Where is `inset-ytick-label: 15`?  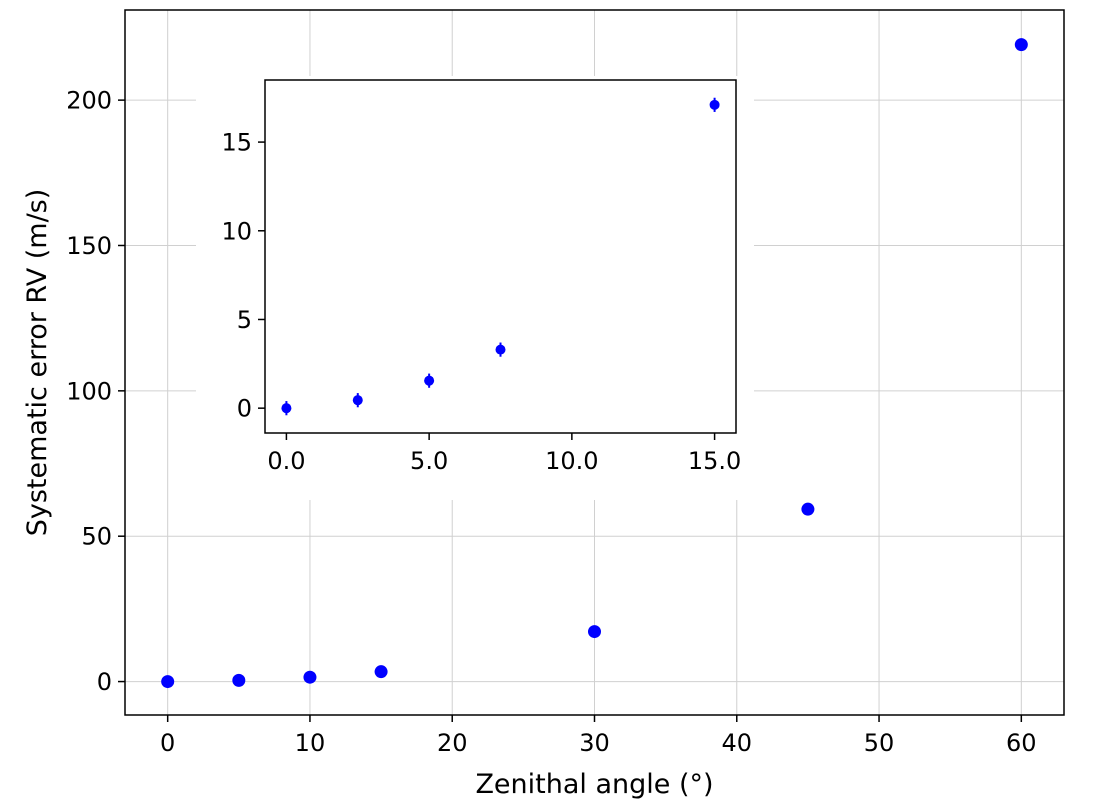
inset-ytick-label: 15 is located at coordinates (236, 143).